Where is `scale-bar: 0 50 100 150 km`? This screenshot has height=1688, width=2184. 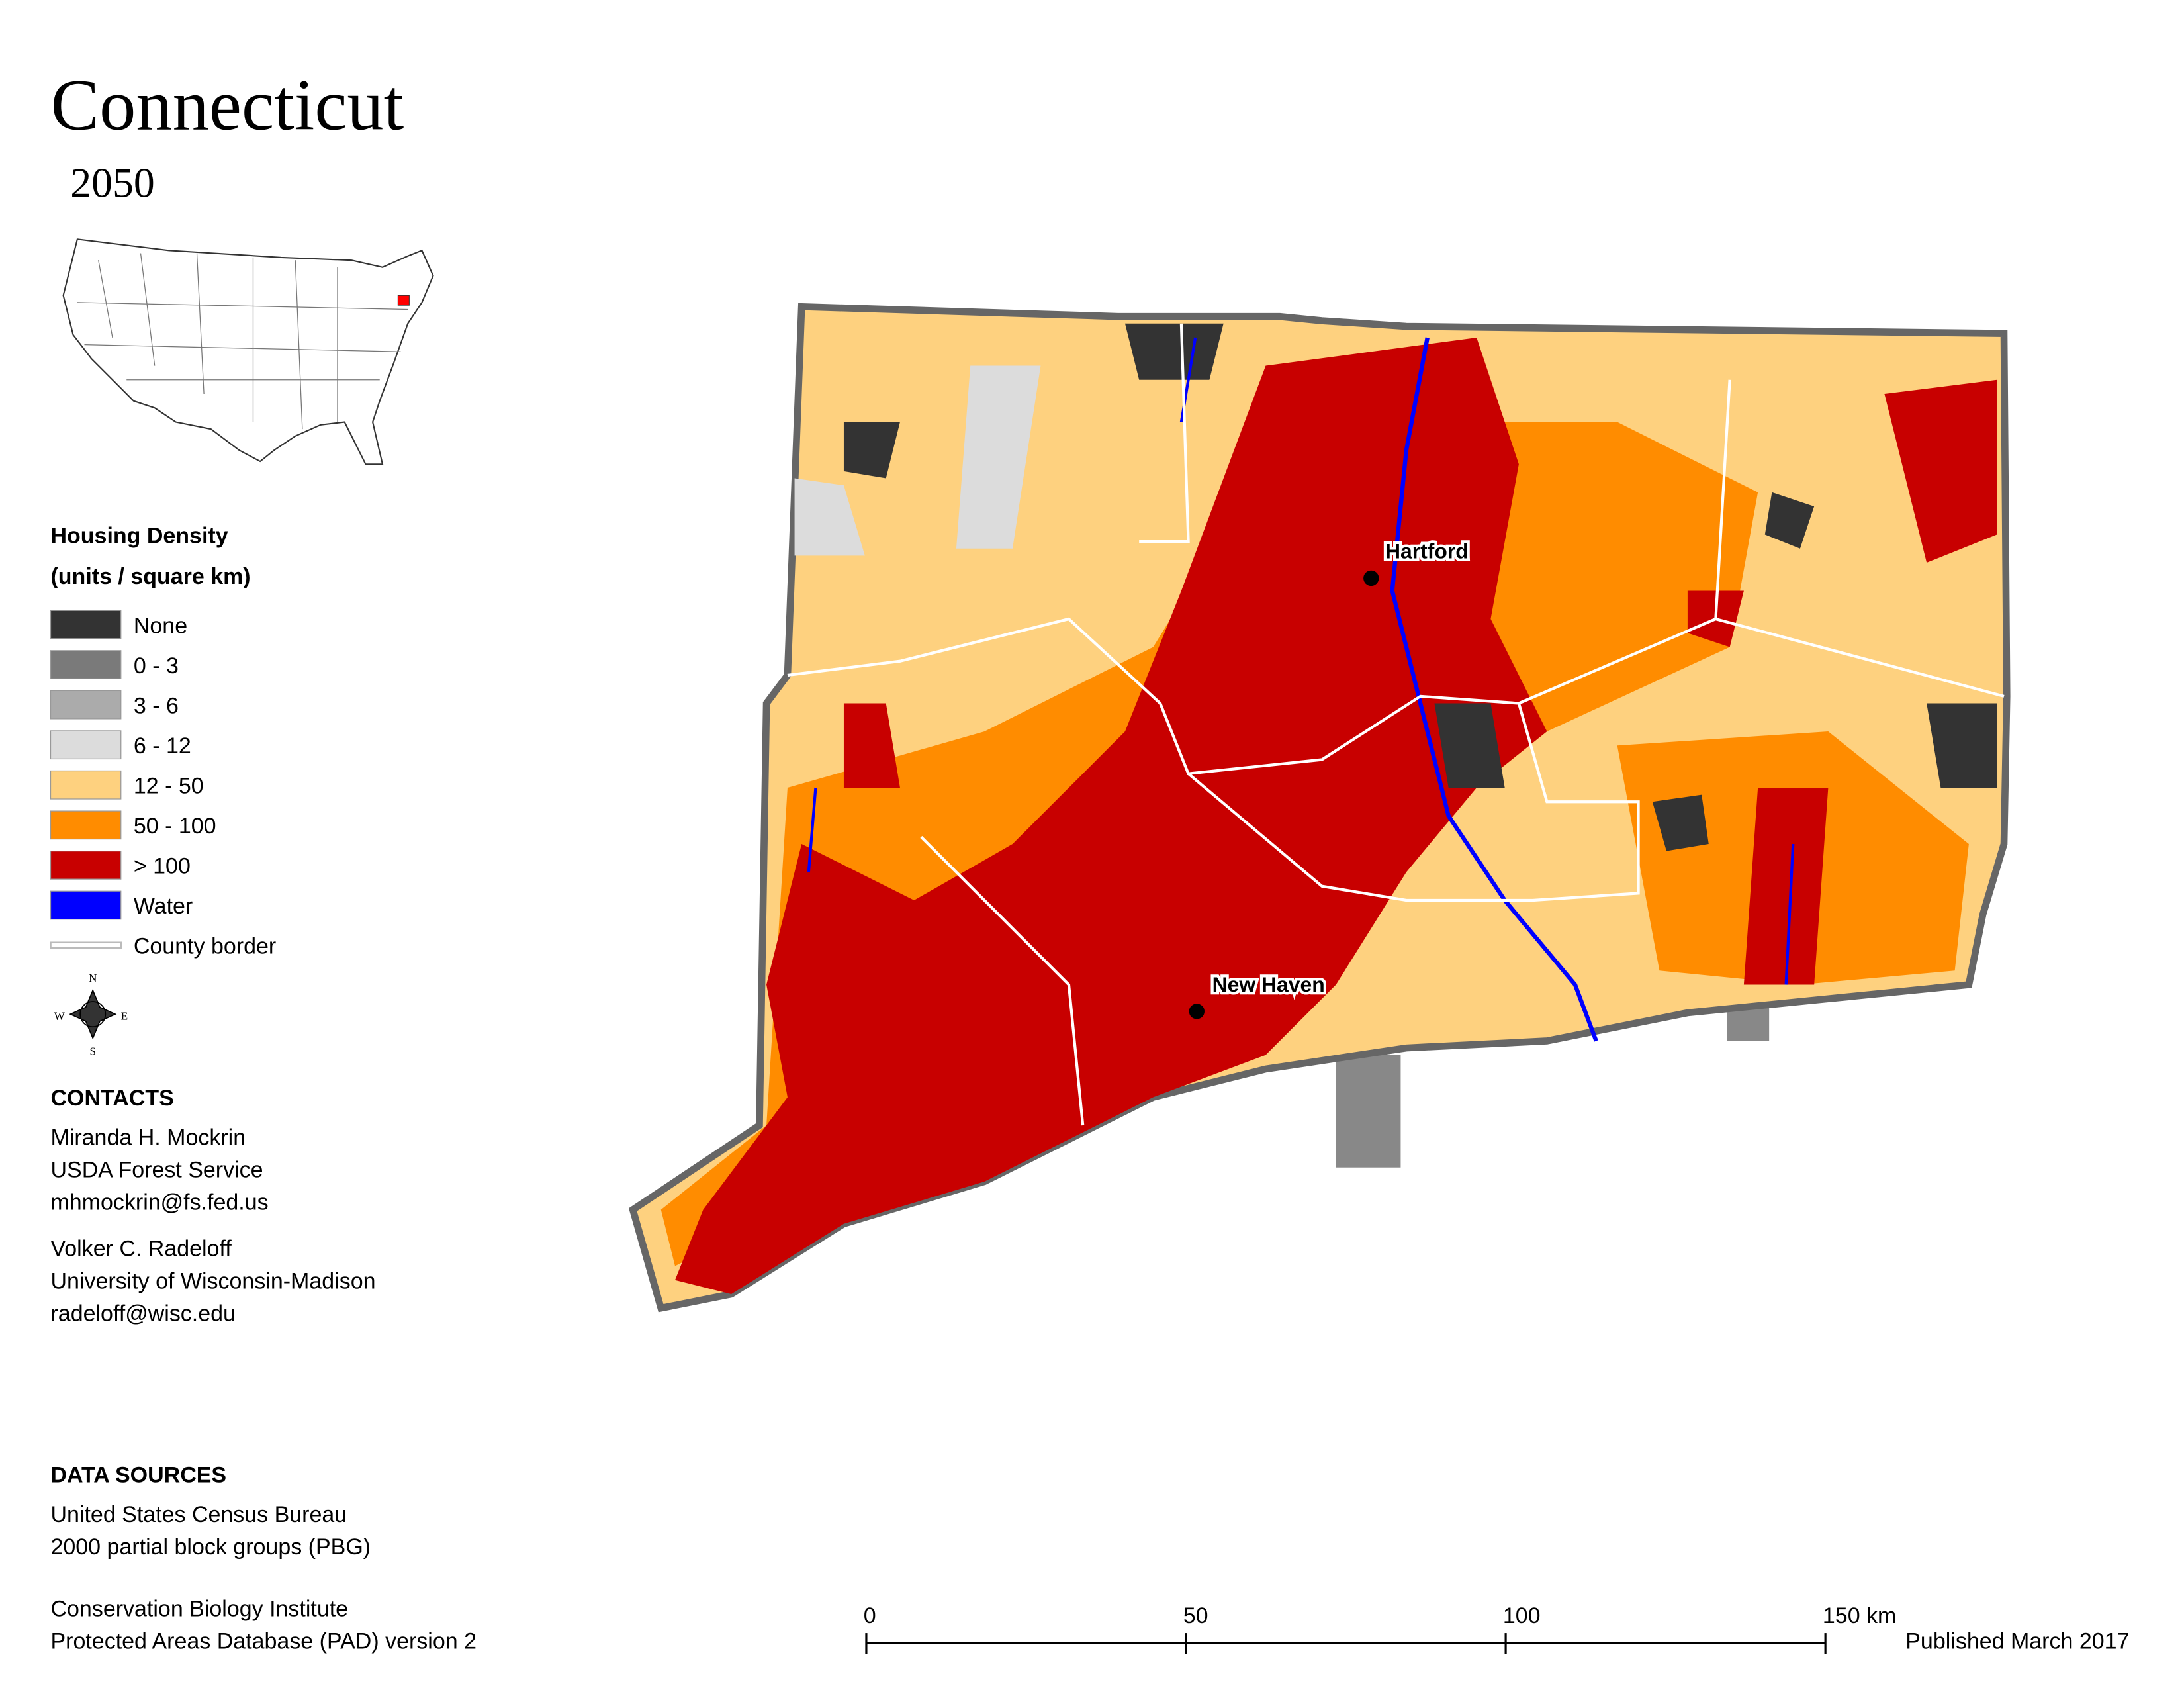 scale-bar: 0 50 100 150 km is located at coordinates (1380, 1628).